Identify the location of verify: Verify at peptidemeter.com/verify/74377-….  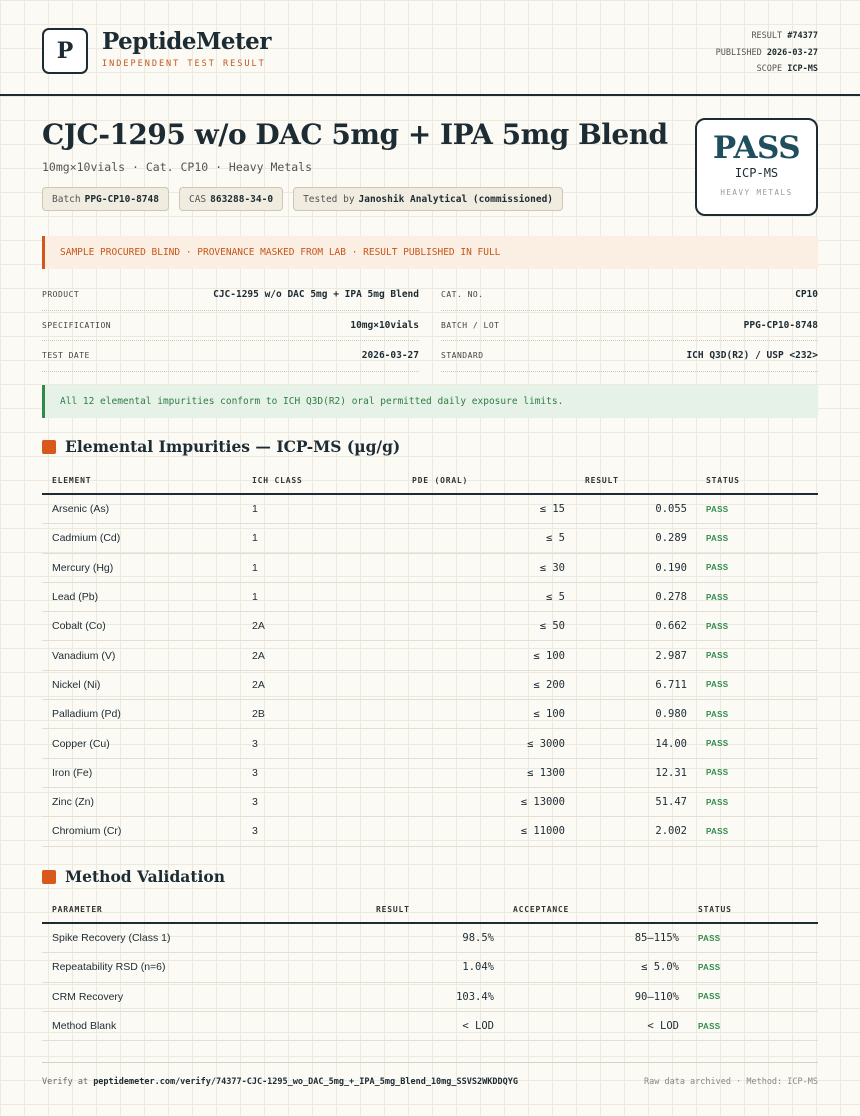
(280, 1082).